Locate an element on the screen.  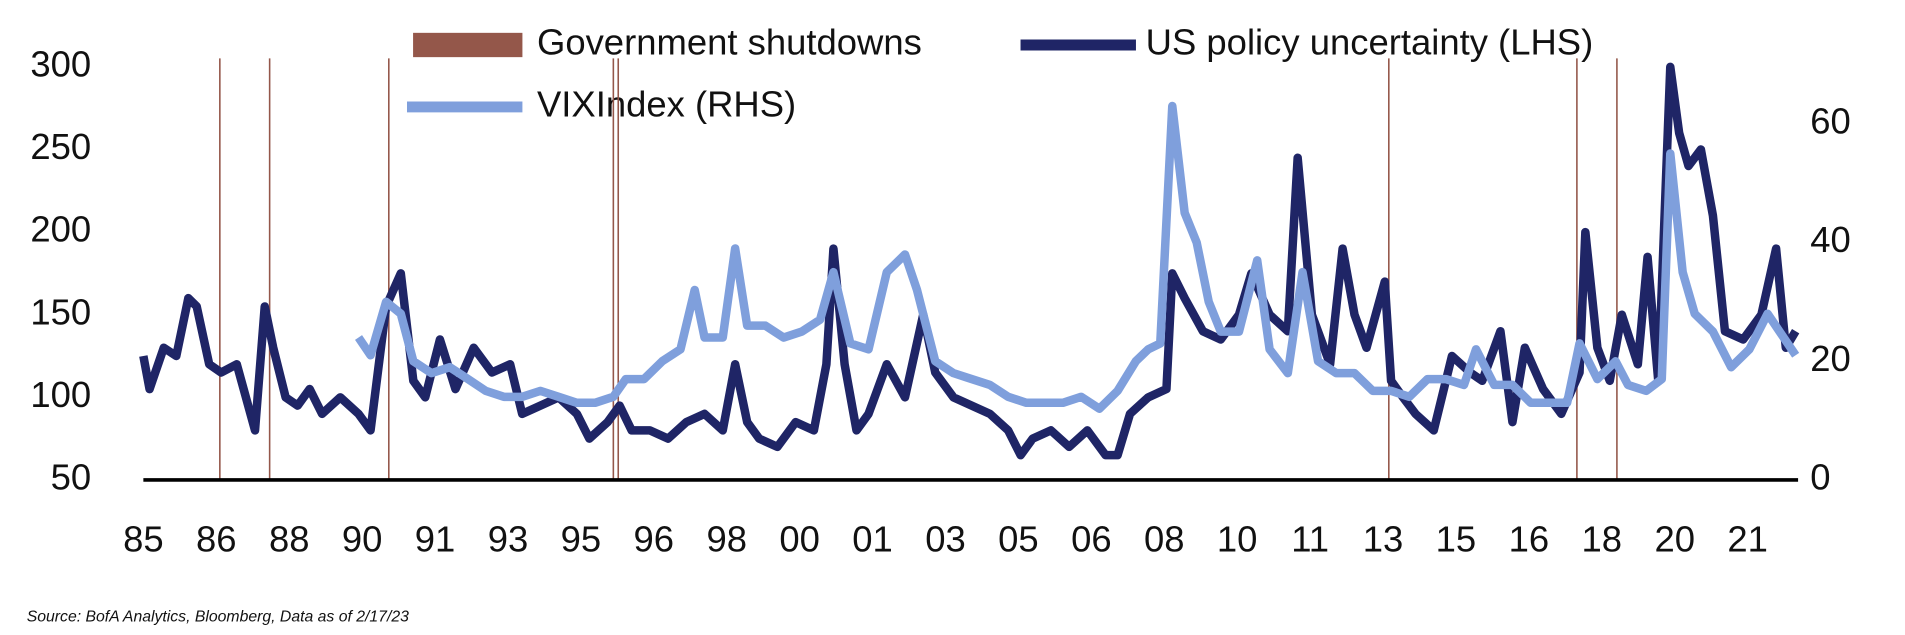
y2-tick-label: 60 is located at coordinates (1830, 120).